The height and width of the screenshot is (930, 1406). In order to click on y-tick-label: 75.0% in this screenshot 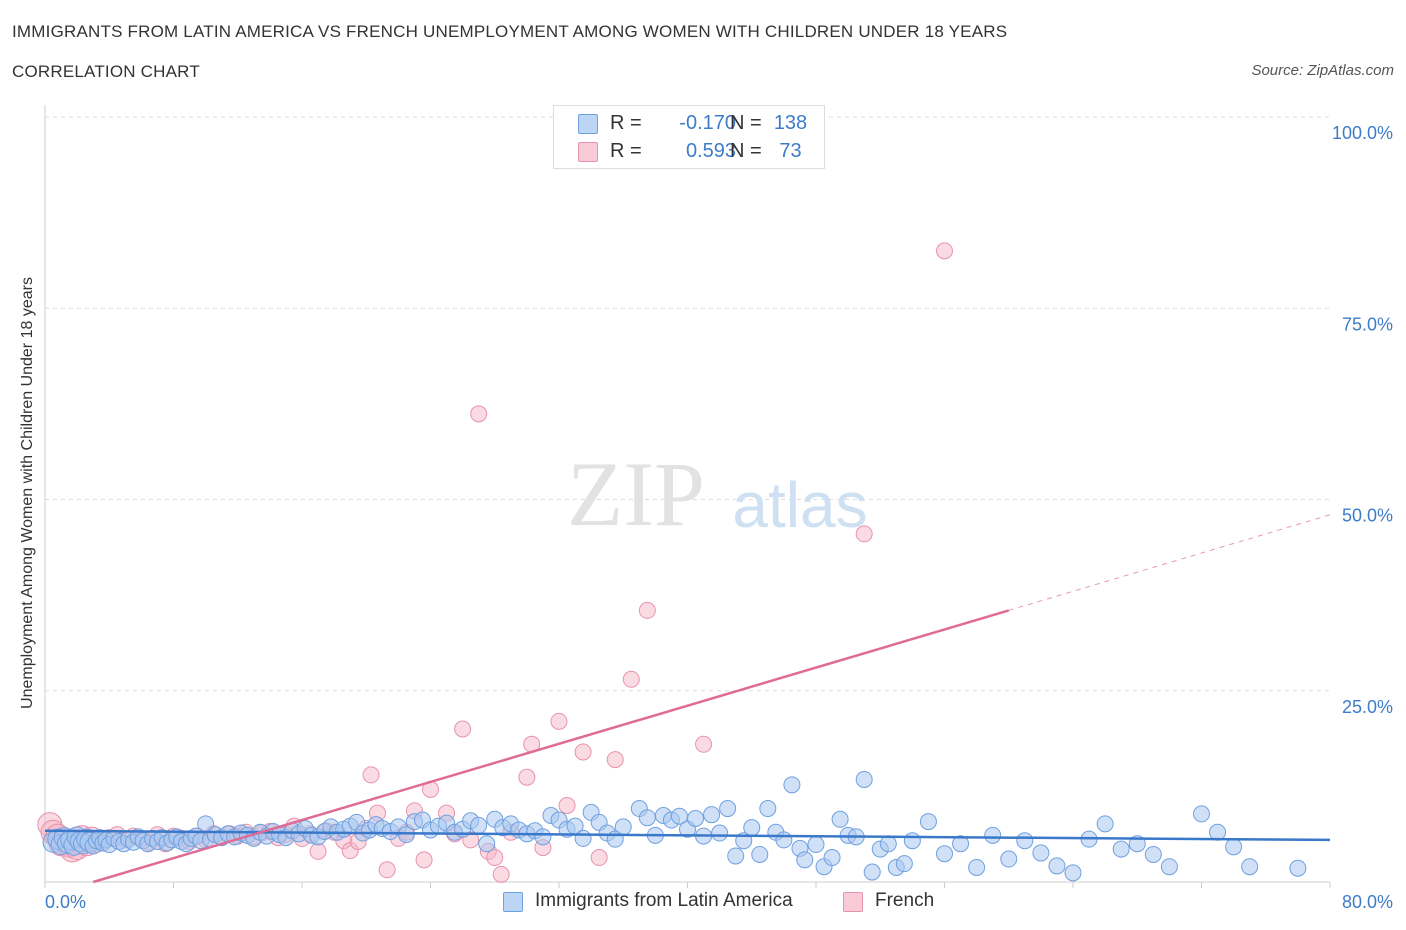, I will do `click(1367, 324)`.